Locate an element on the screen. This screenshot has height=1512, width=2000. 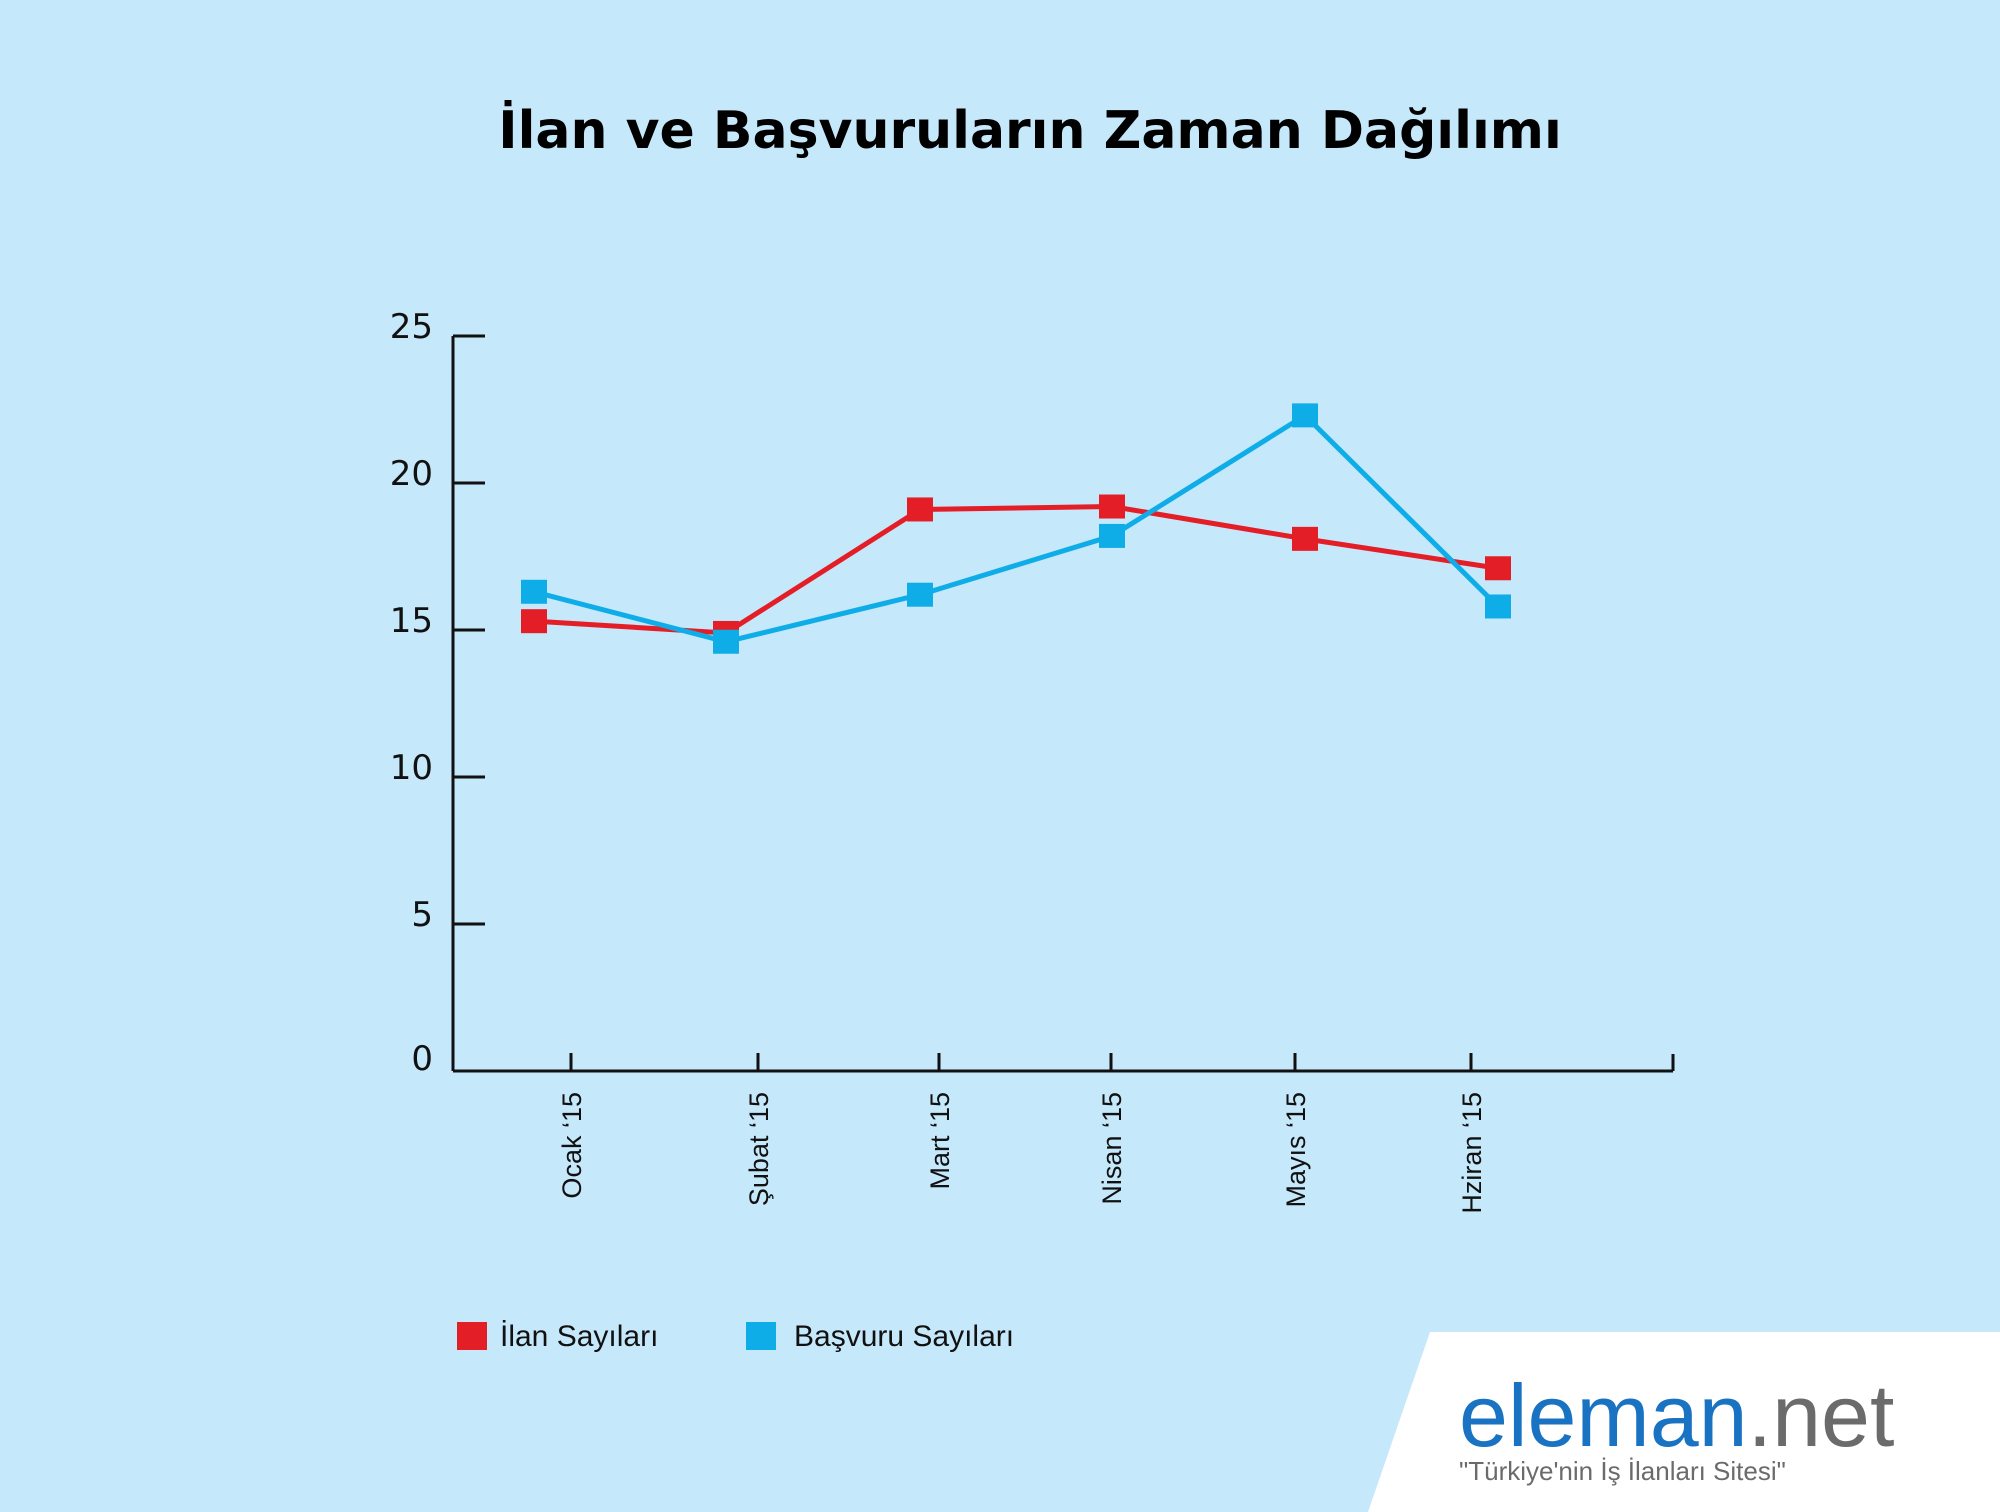
chart-title: İlan ve Başvuruların Zaman Dağılımı is located at coordinates (1030, 130).